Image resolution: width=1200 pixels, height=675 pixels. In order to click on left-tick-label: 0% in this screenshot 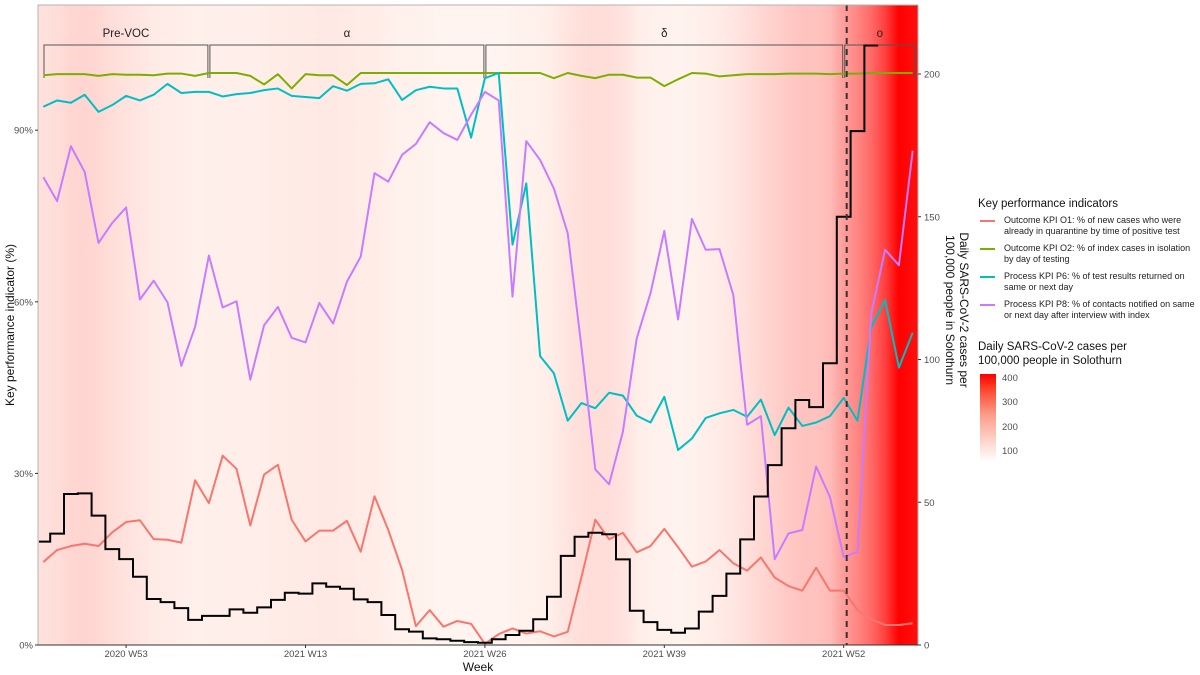, I will do `click(26, 646)`.